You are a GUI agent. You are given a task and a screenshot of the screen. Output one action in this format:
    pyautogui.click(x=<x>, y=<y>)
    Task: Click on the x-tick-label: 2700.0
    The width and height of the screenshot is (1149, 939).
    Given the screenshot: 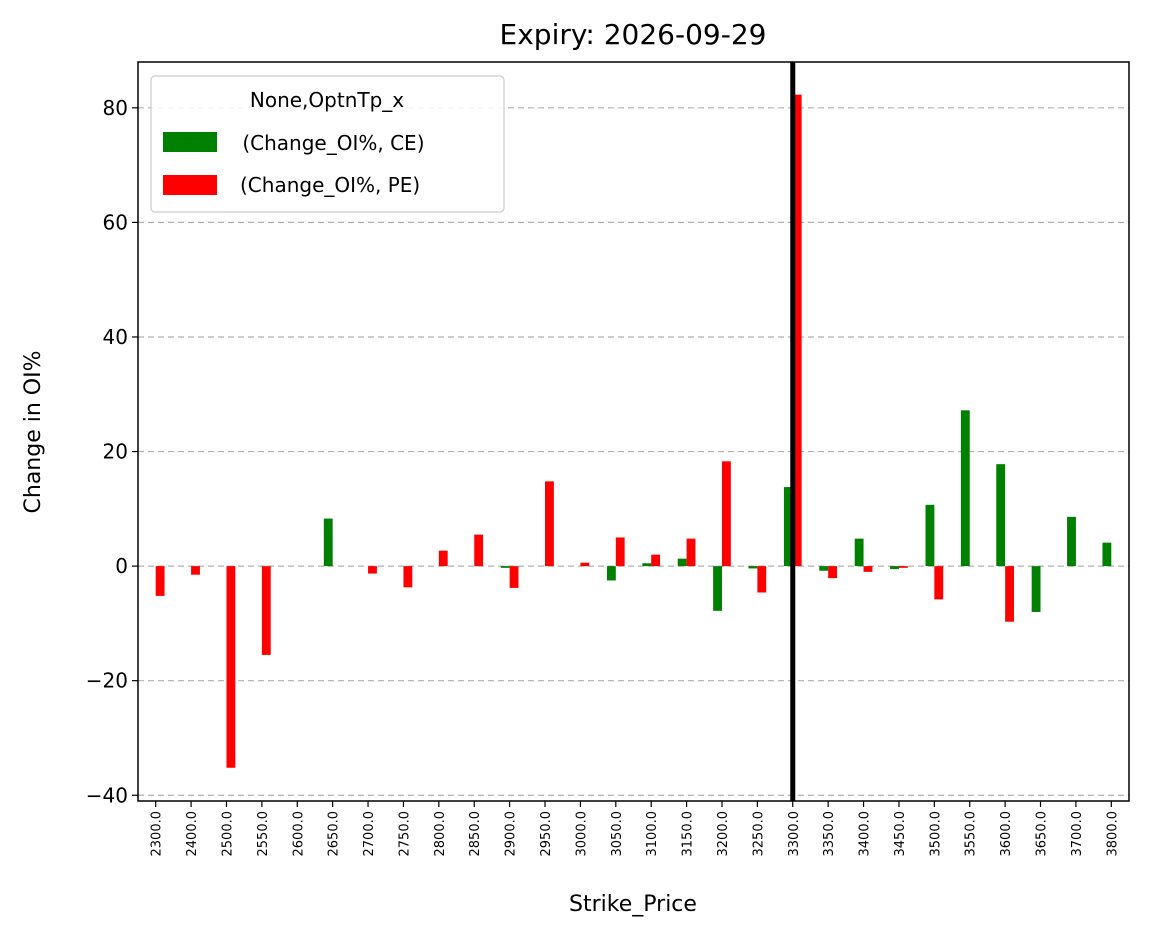 What is the action you would take?
    pyautogui.click(x=369, y=834)
    